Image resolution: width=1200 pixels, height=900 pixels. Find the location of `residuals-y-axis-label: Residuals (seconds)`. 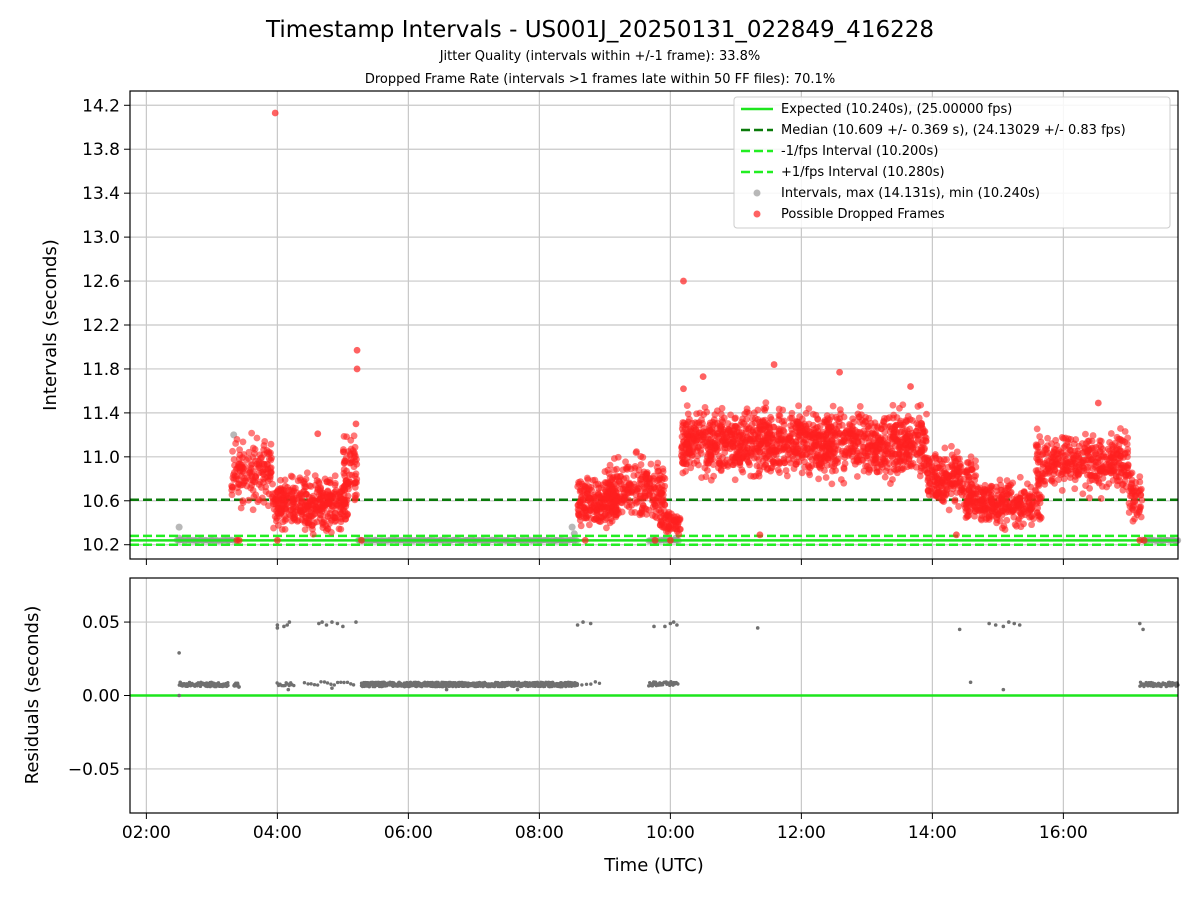

residuals-y-axis-label: Residuals (seconds) is located at coordinates (32, 695).